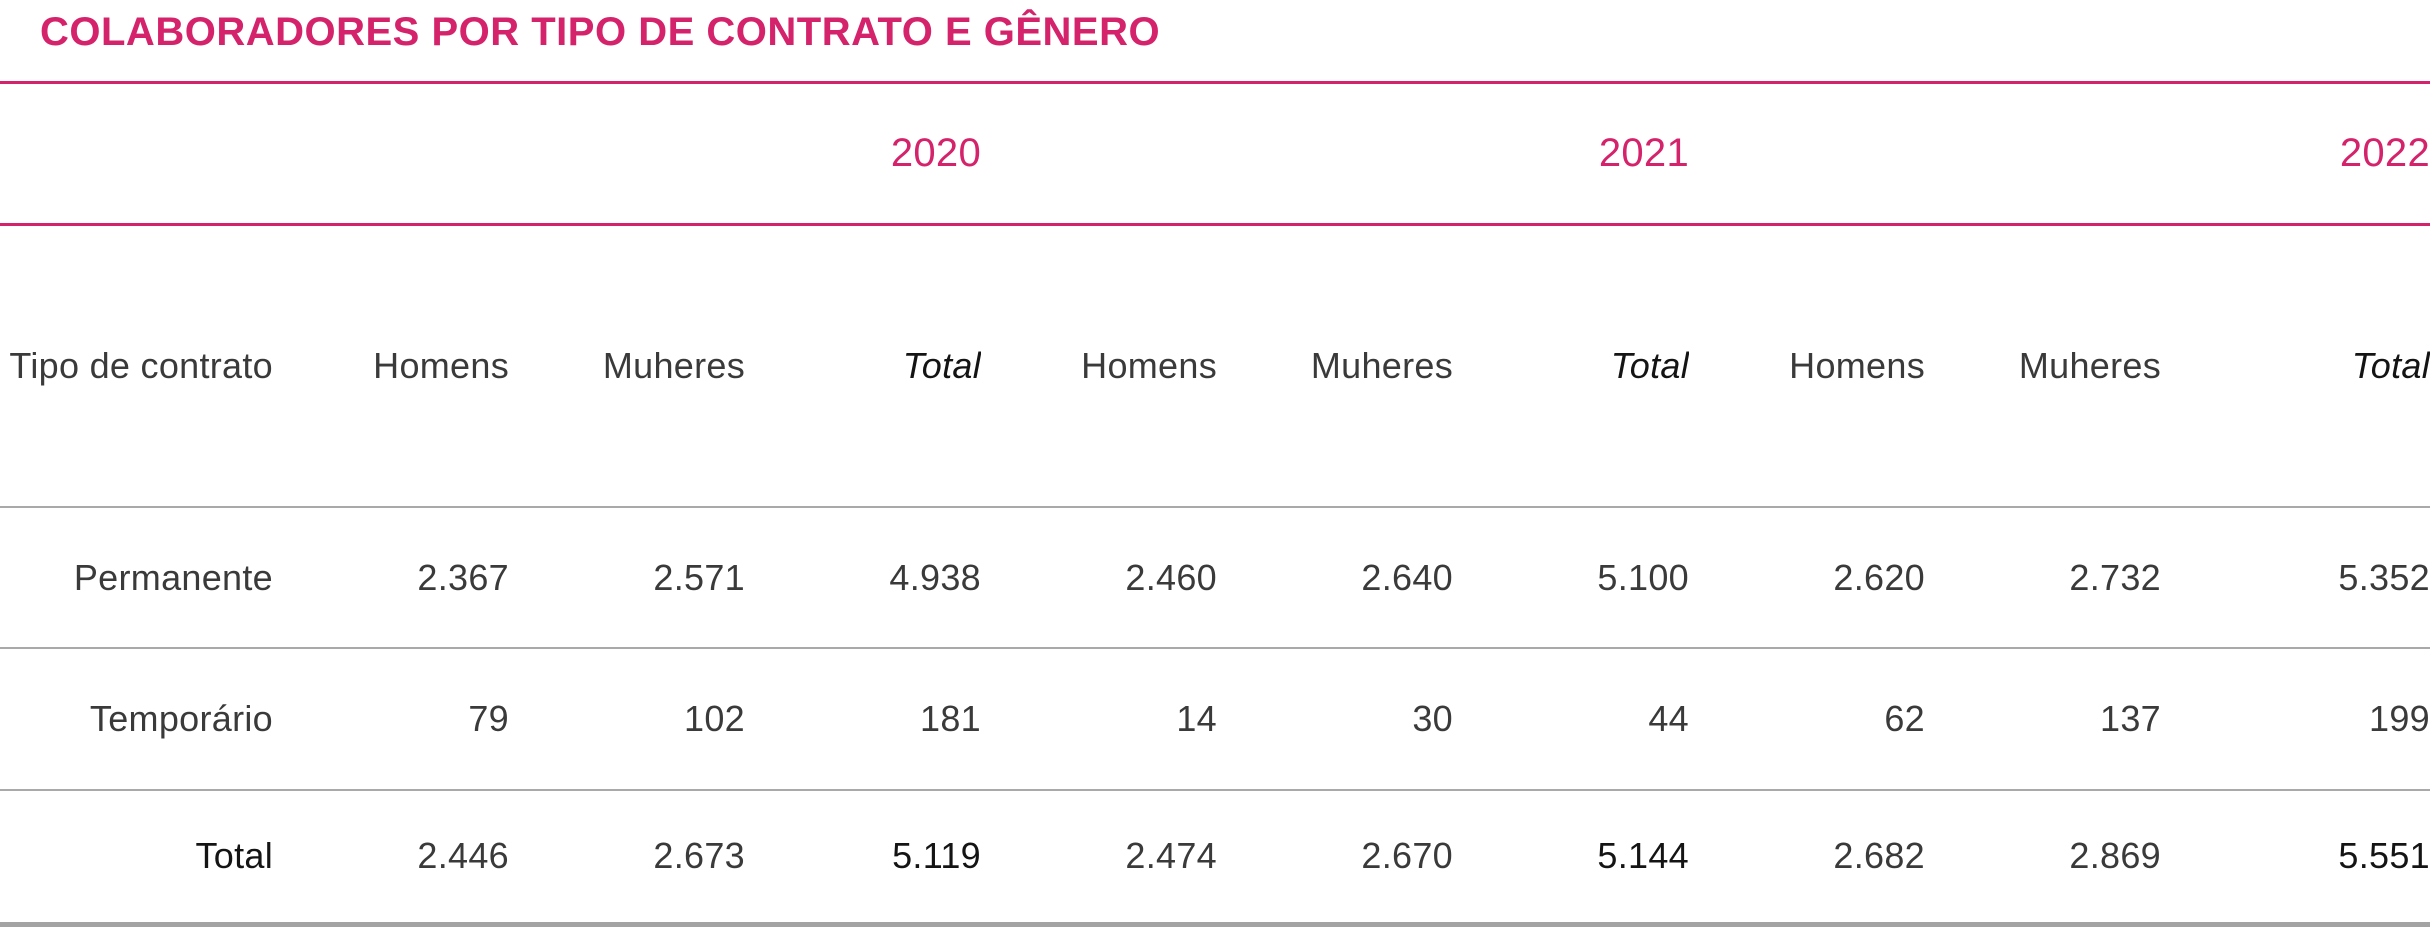  What do you see at coordinates (463, 577) in the screenshot?
I see `cell-permanente-homens-2020: 2.367` at bounding box center [463, 577].